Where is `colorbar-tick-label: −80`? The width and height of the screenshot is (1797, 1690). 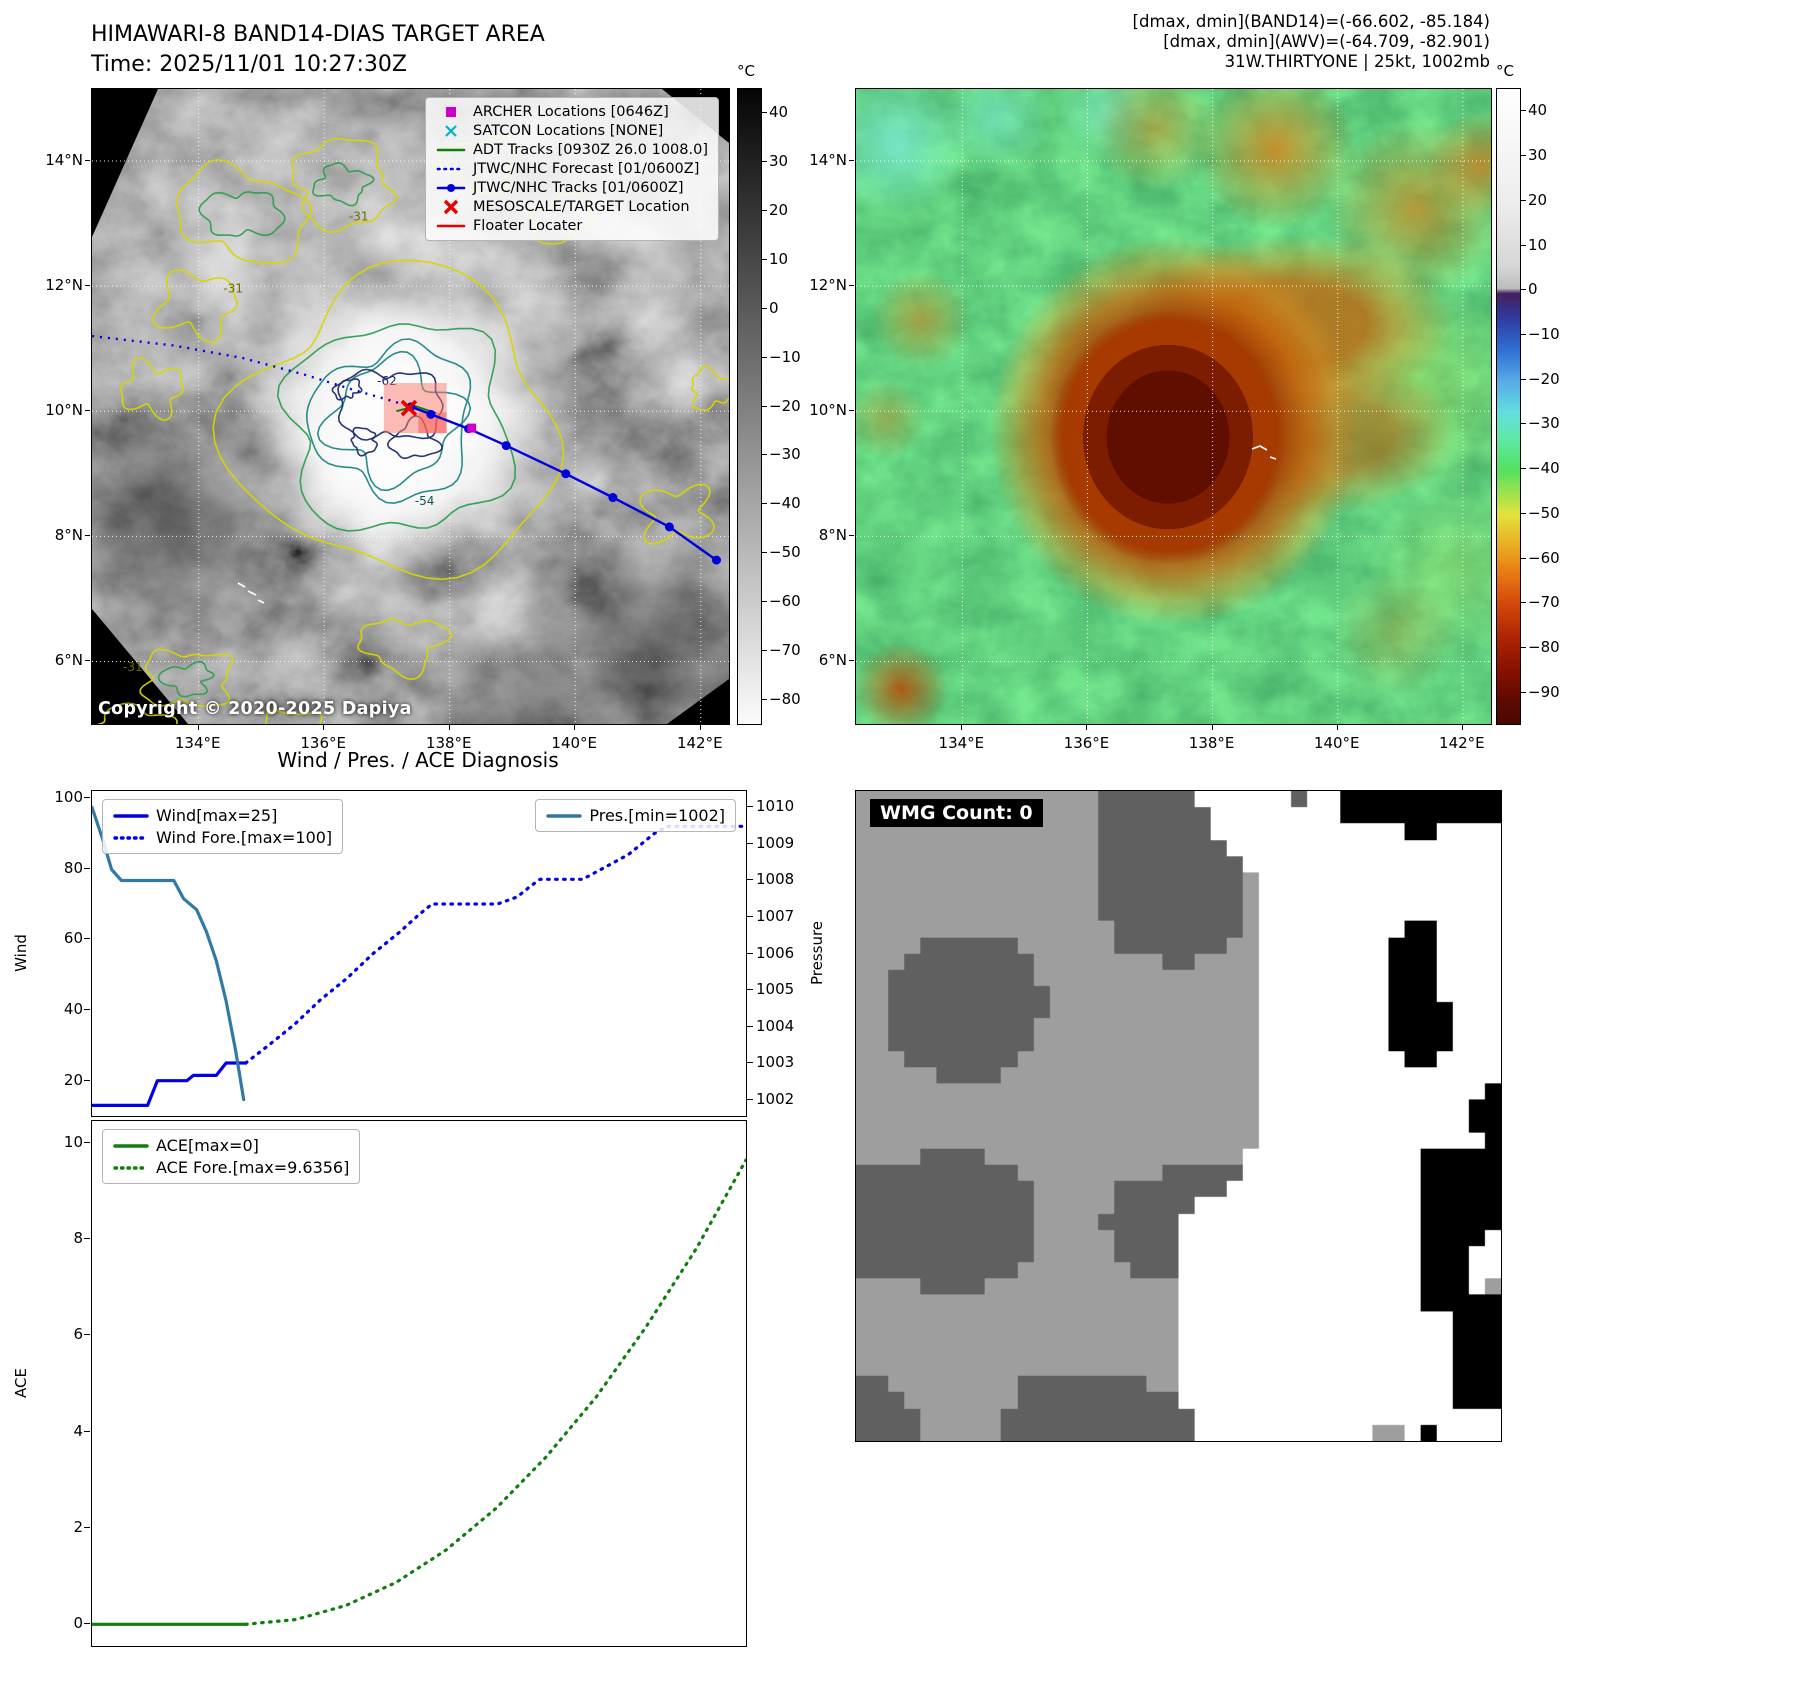
colorbar-tick-label: −80 is located at coordinates (1544, 646).